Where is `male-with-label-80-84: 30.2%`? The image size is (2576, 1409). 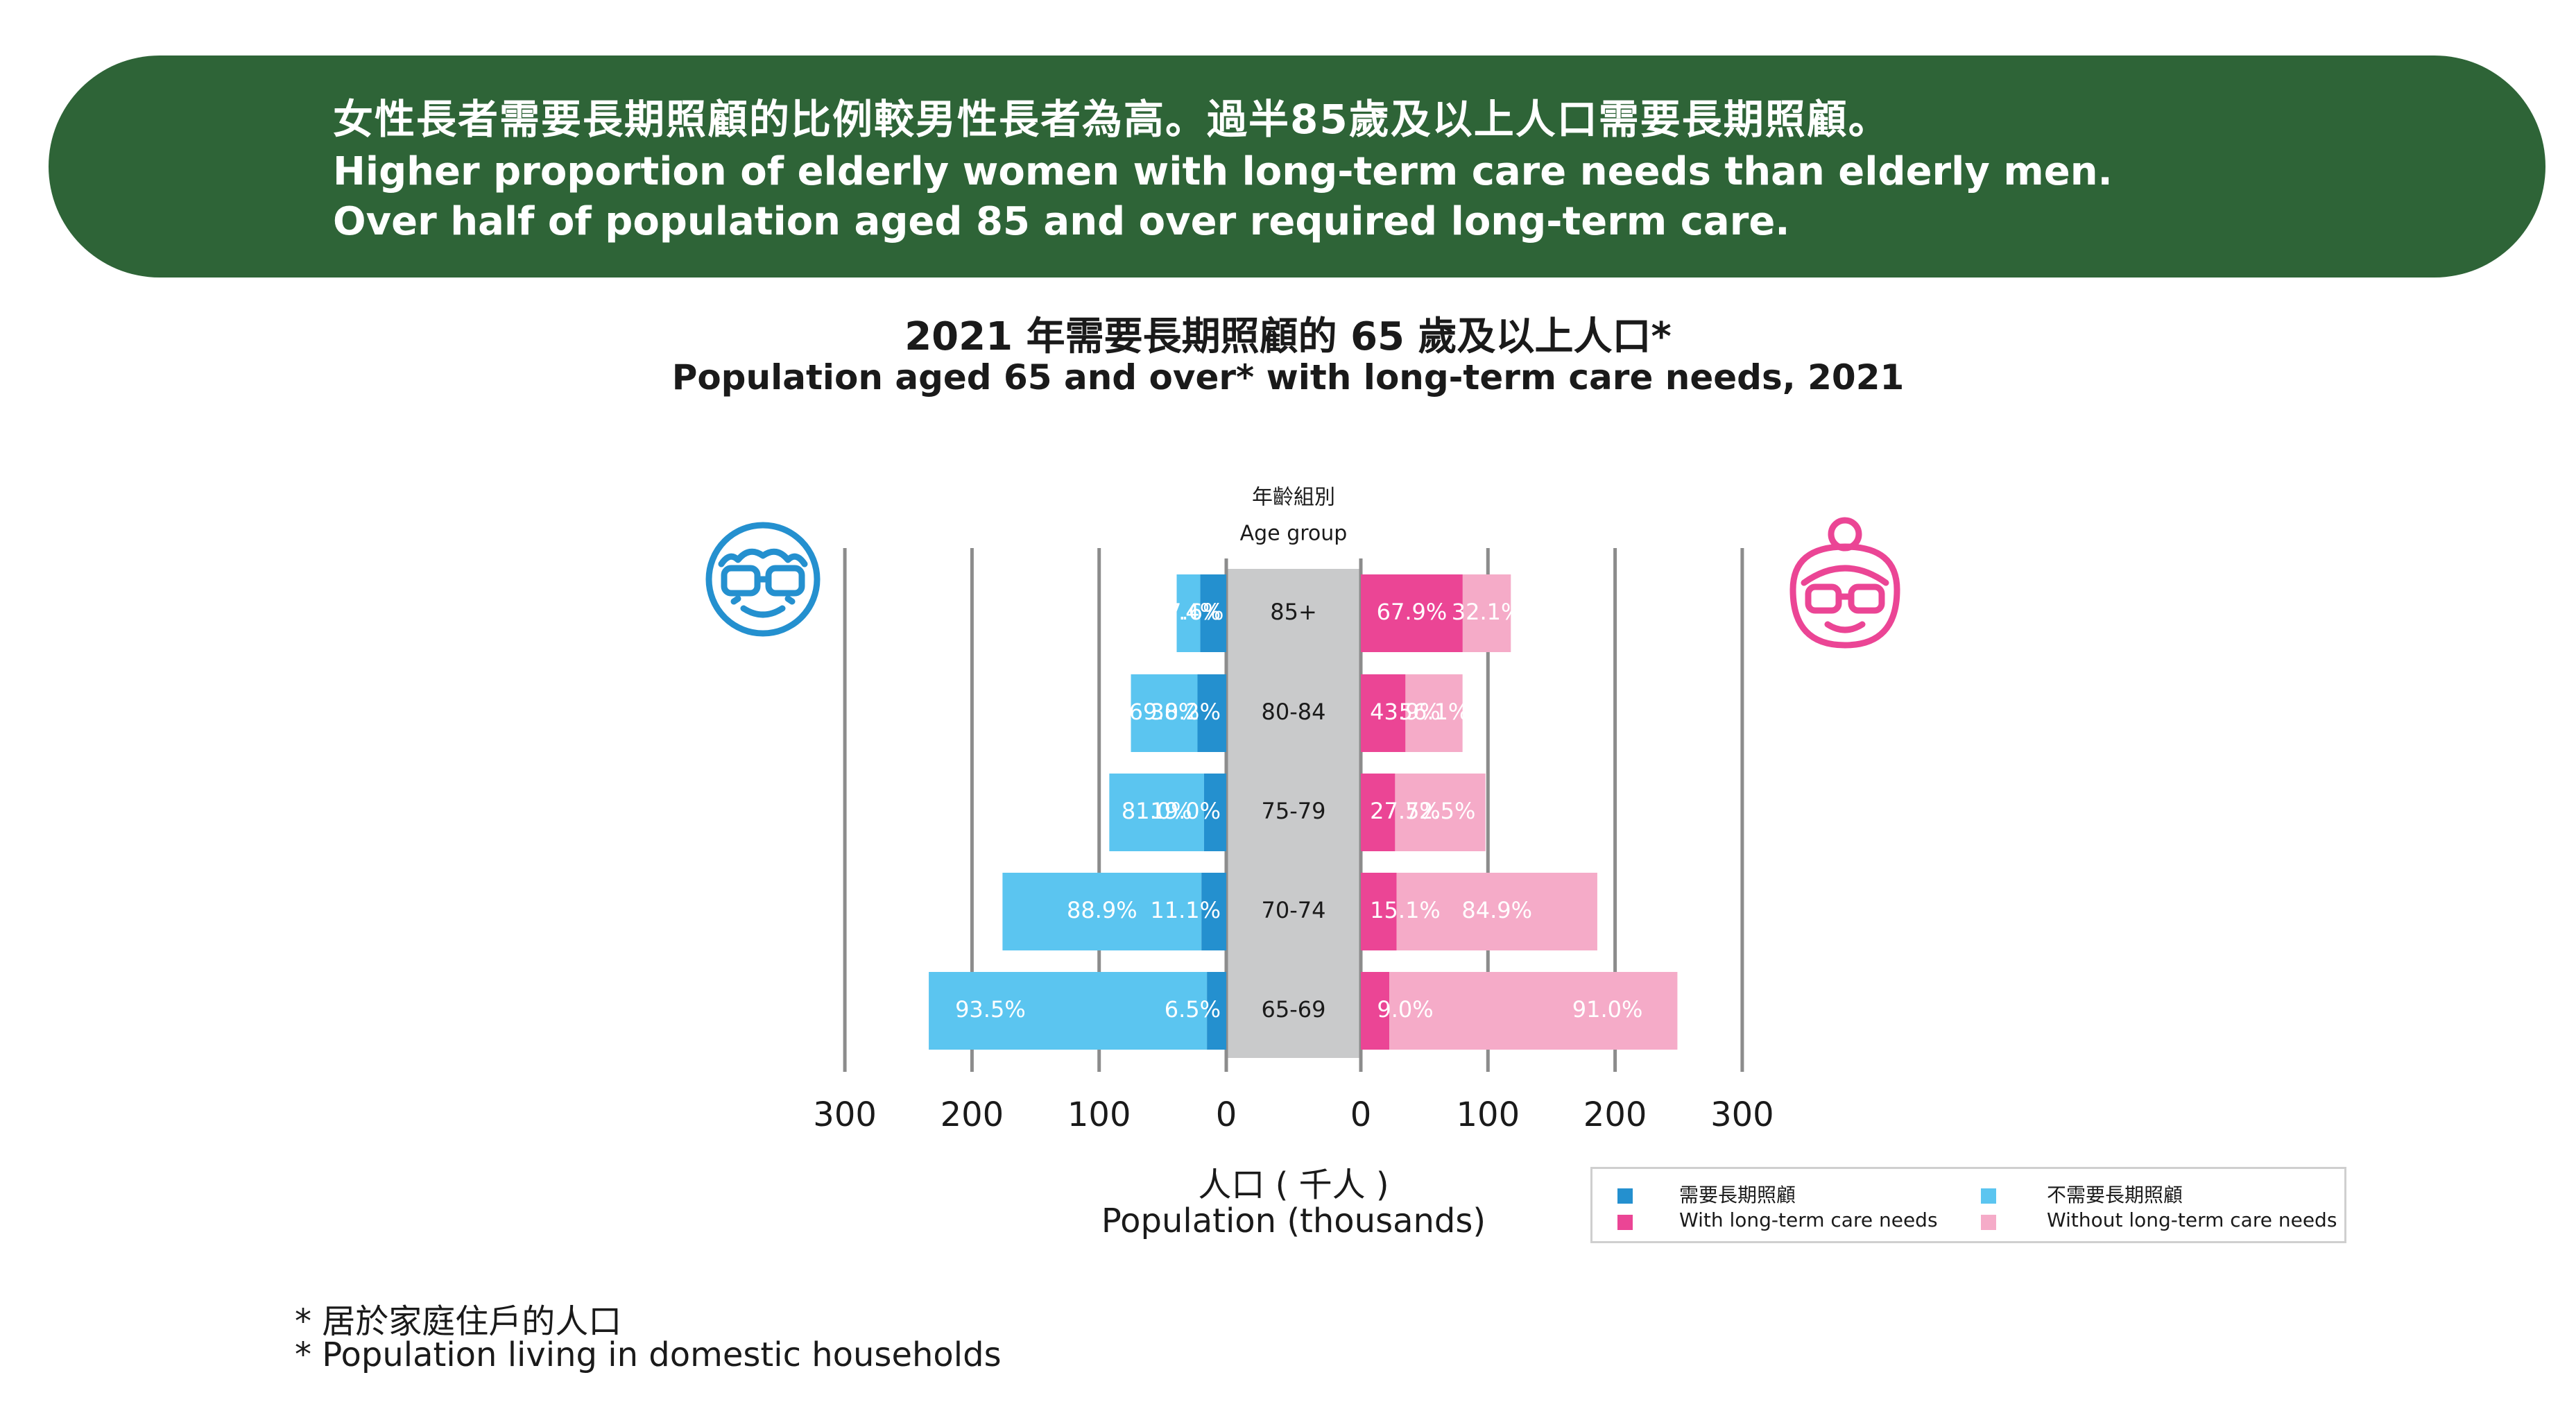 male-with-label-80-84: 30.2% is located at coordinates (1185, 712).